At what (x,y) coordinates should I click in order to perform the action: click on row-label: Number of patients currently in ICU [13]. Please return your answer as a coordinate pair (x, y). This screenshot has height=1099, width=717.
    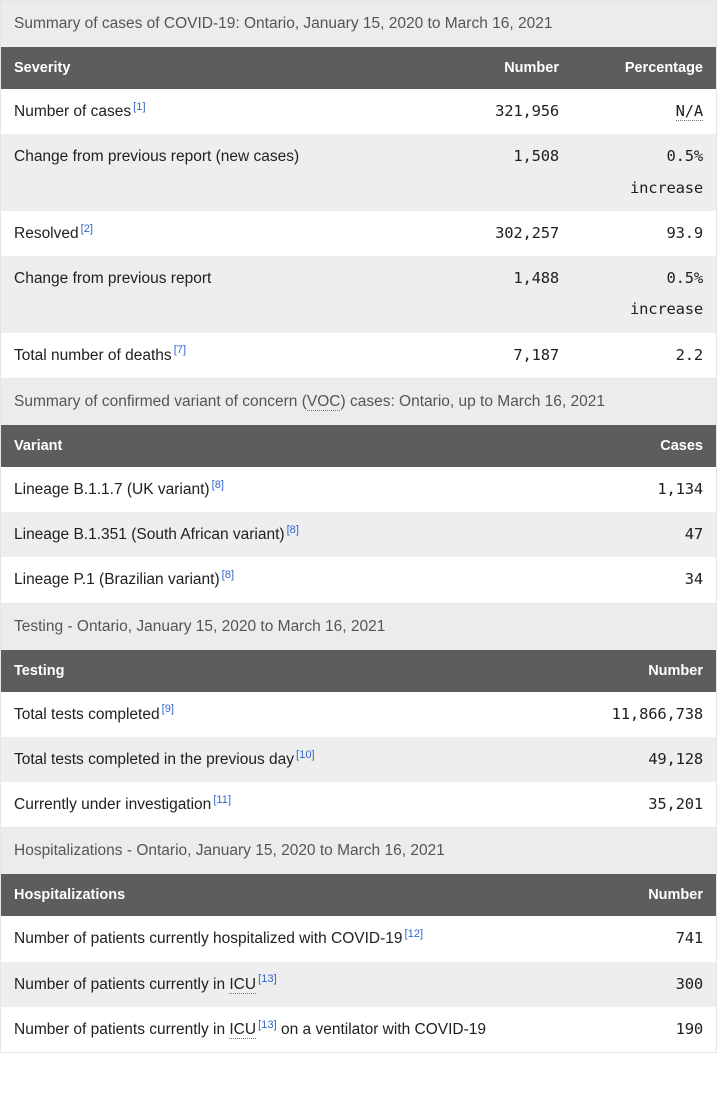
    Looking at the image, I should click on (270, 984).